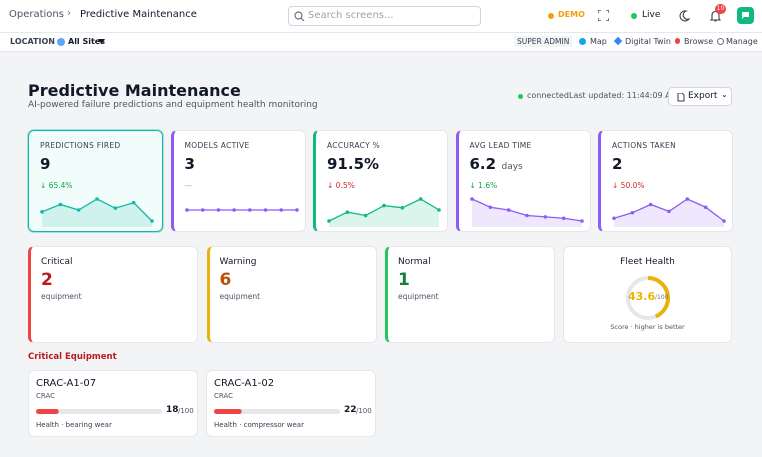 This screenshot has height=457, width=762. What do you see at coordinates (57, 262) in the screenshot?
I see `status-label: Critical` at bounding box center [57, 262].